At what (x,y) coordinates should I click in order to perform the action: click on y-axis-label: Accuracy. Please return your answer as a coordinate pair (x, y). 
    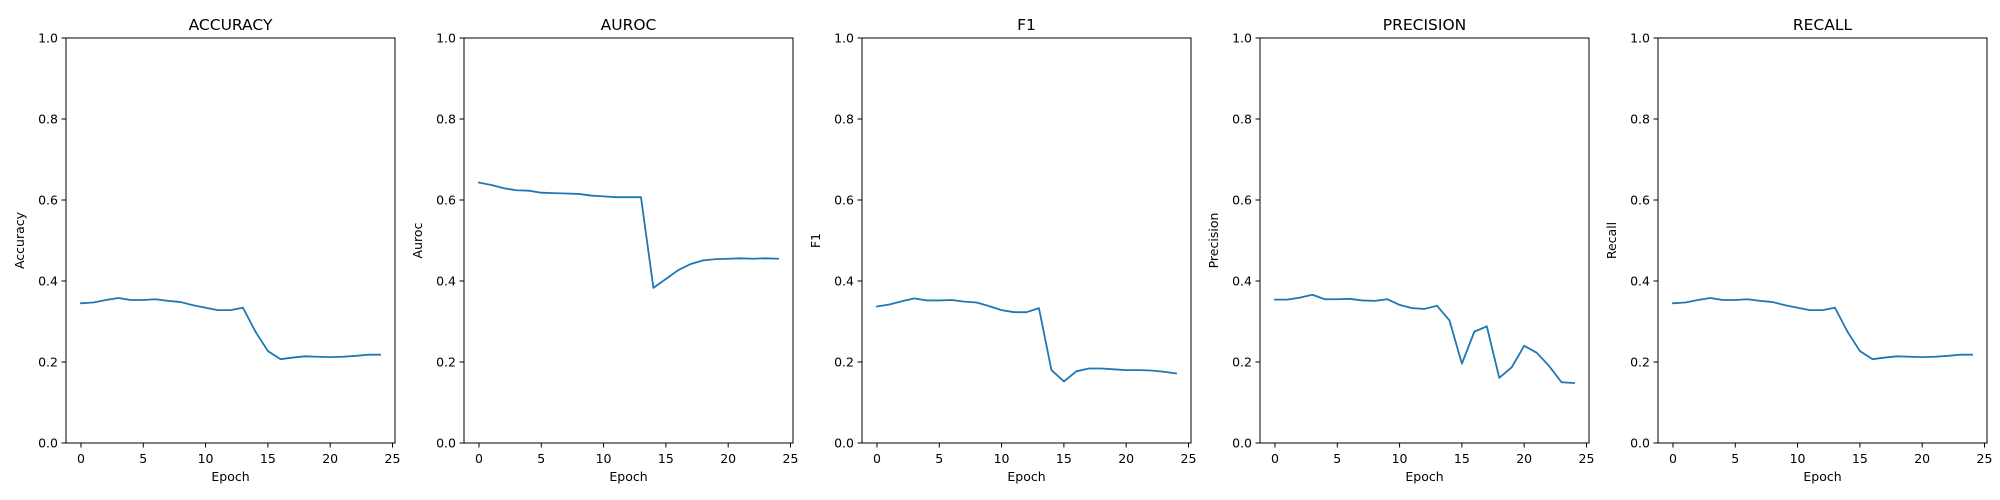
    Looking at the image, I should click on (19, 240).